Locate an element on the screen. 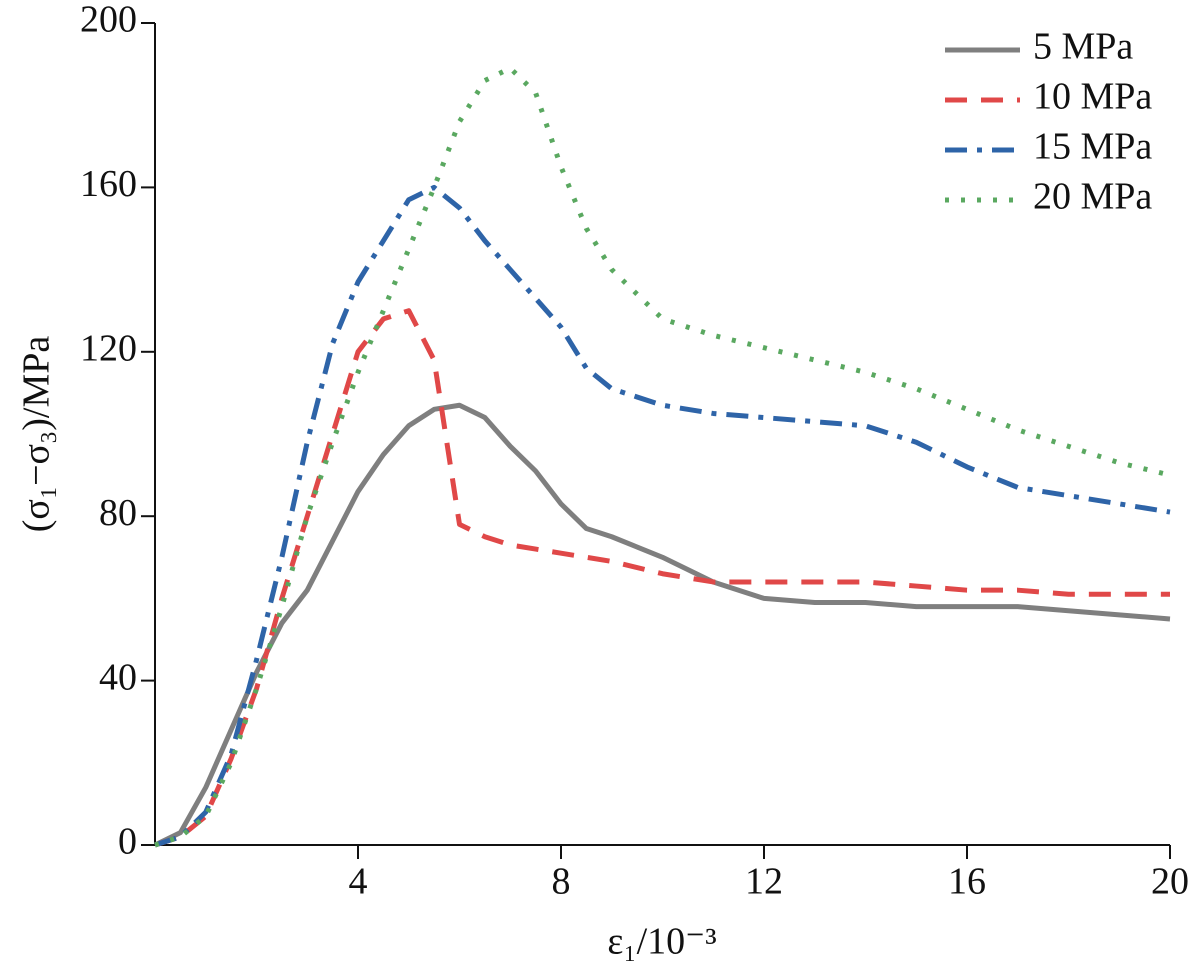  y-tick-label: 80 is located at coordinates (118, 513).